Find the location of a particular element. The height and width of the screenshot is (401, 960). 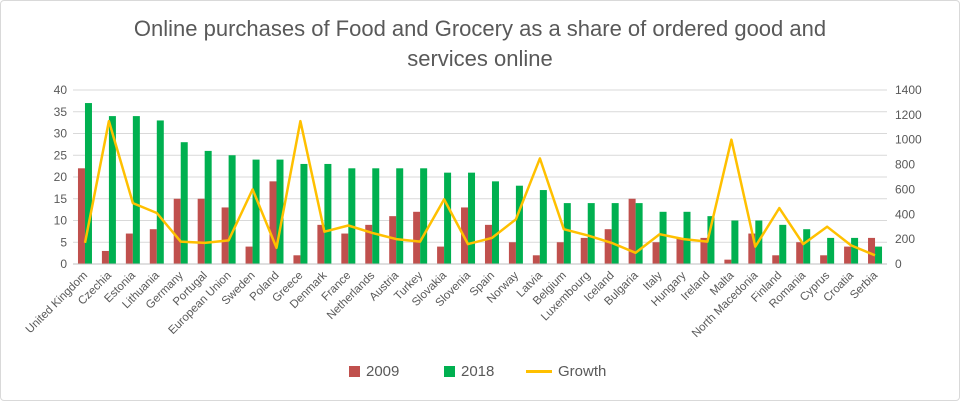

left-axis-tick-label: 10 is located at coordinates (61, 221).